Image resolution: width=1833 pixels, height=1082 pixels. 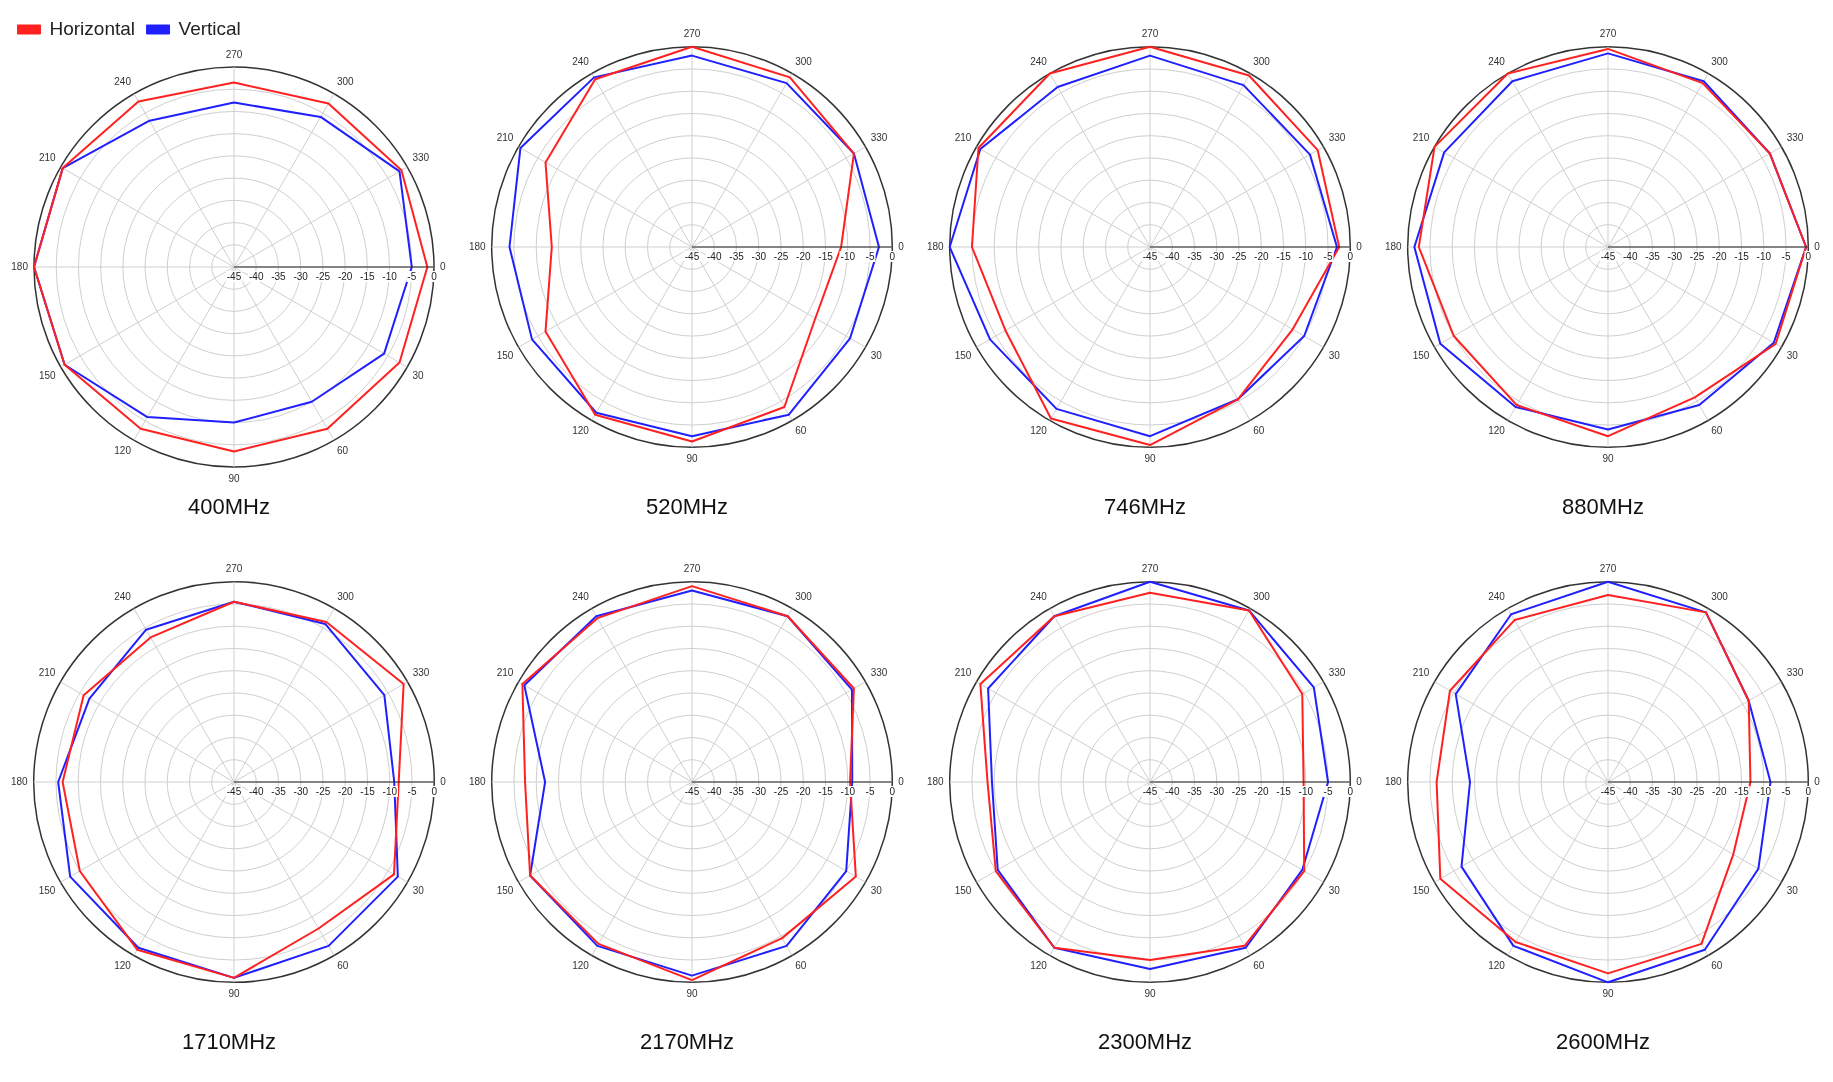 I want to click on text: 520MHz, so click(x=687, y=506).